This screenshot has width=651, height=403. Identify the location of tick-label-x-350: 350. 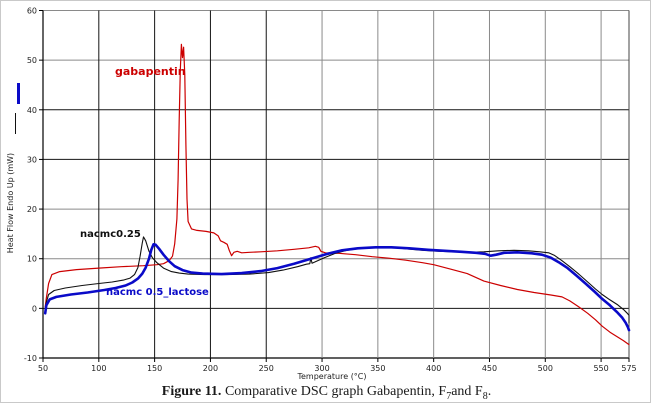
(377, 368).